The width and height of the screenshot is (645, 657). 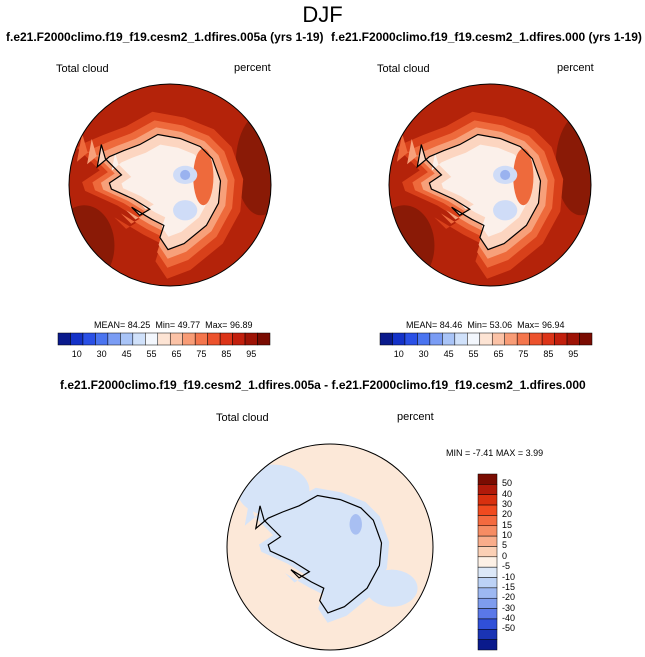 I want to click on panel-2-mean-label: MEAN=, so click(x=422, y=325).